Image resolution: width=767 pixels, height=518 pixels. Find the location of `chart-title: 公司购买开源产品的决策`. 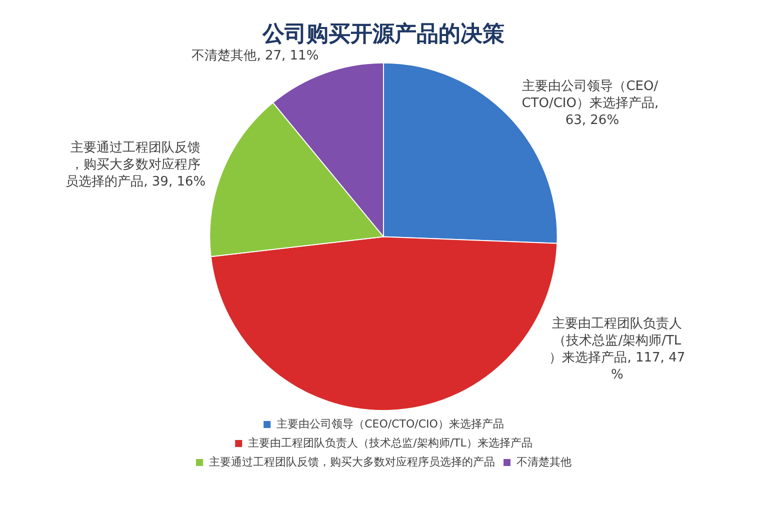

chart-title: 公司购买开源产品的决策 is located at coordinates (383, 33).